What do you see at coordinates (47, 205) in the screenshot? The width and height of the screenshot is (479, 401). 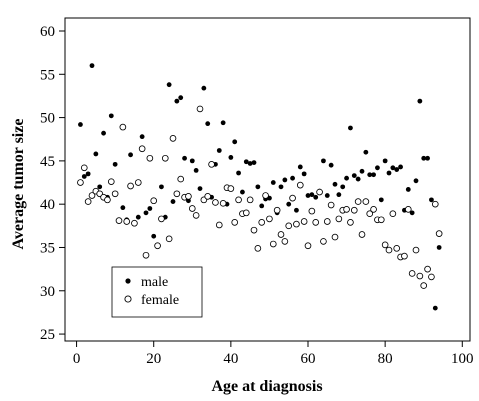 I see `y-tick-label: 40` at bounding box center [47, 205].